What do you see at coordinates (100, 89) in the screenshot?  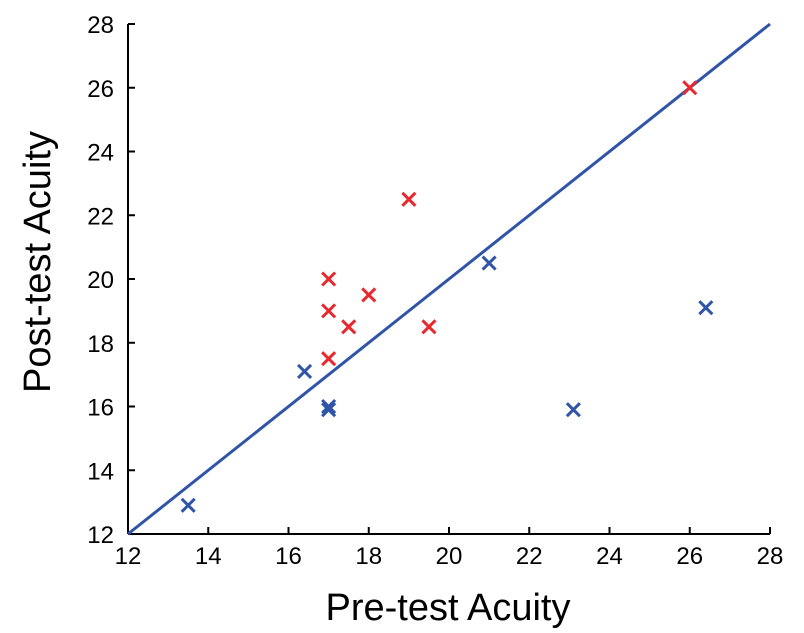 I see `y-tick-label: 26` at bounding box center [100, 89].